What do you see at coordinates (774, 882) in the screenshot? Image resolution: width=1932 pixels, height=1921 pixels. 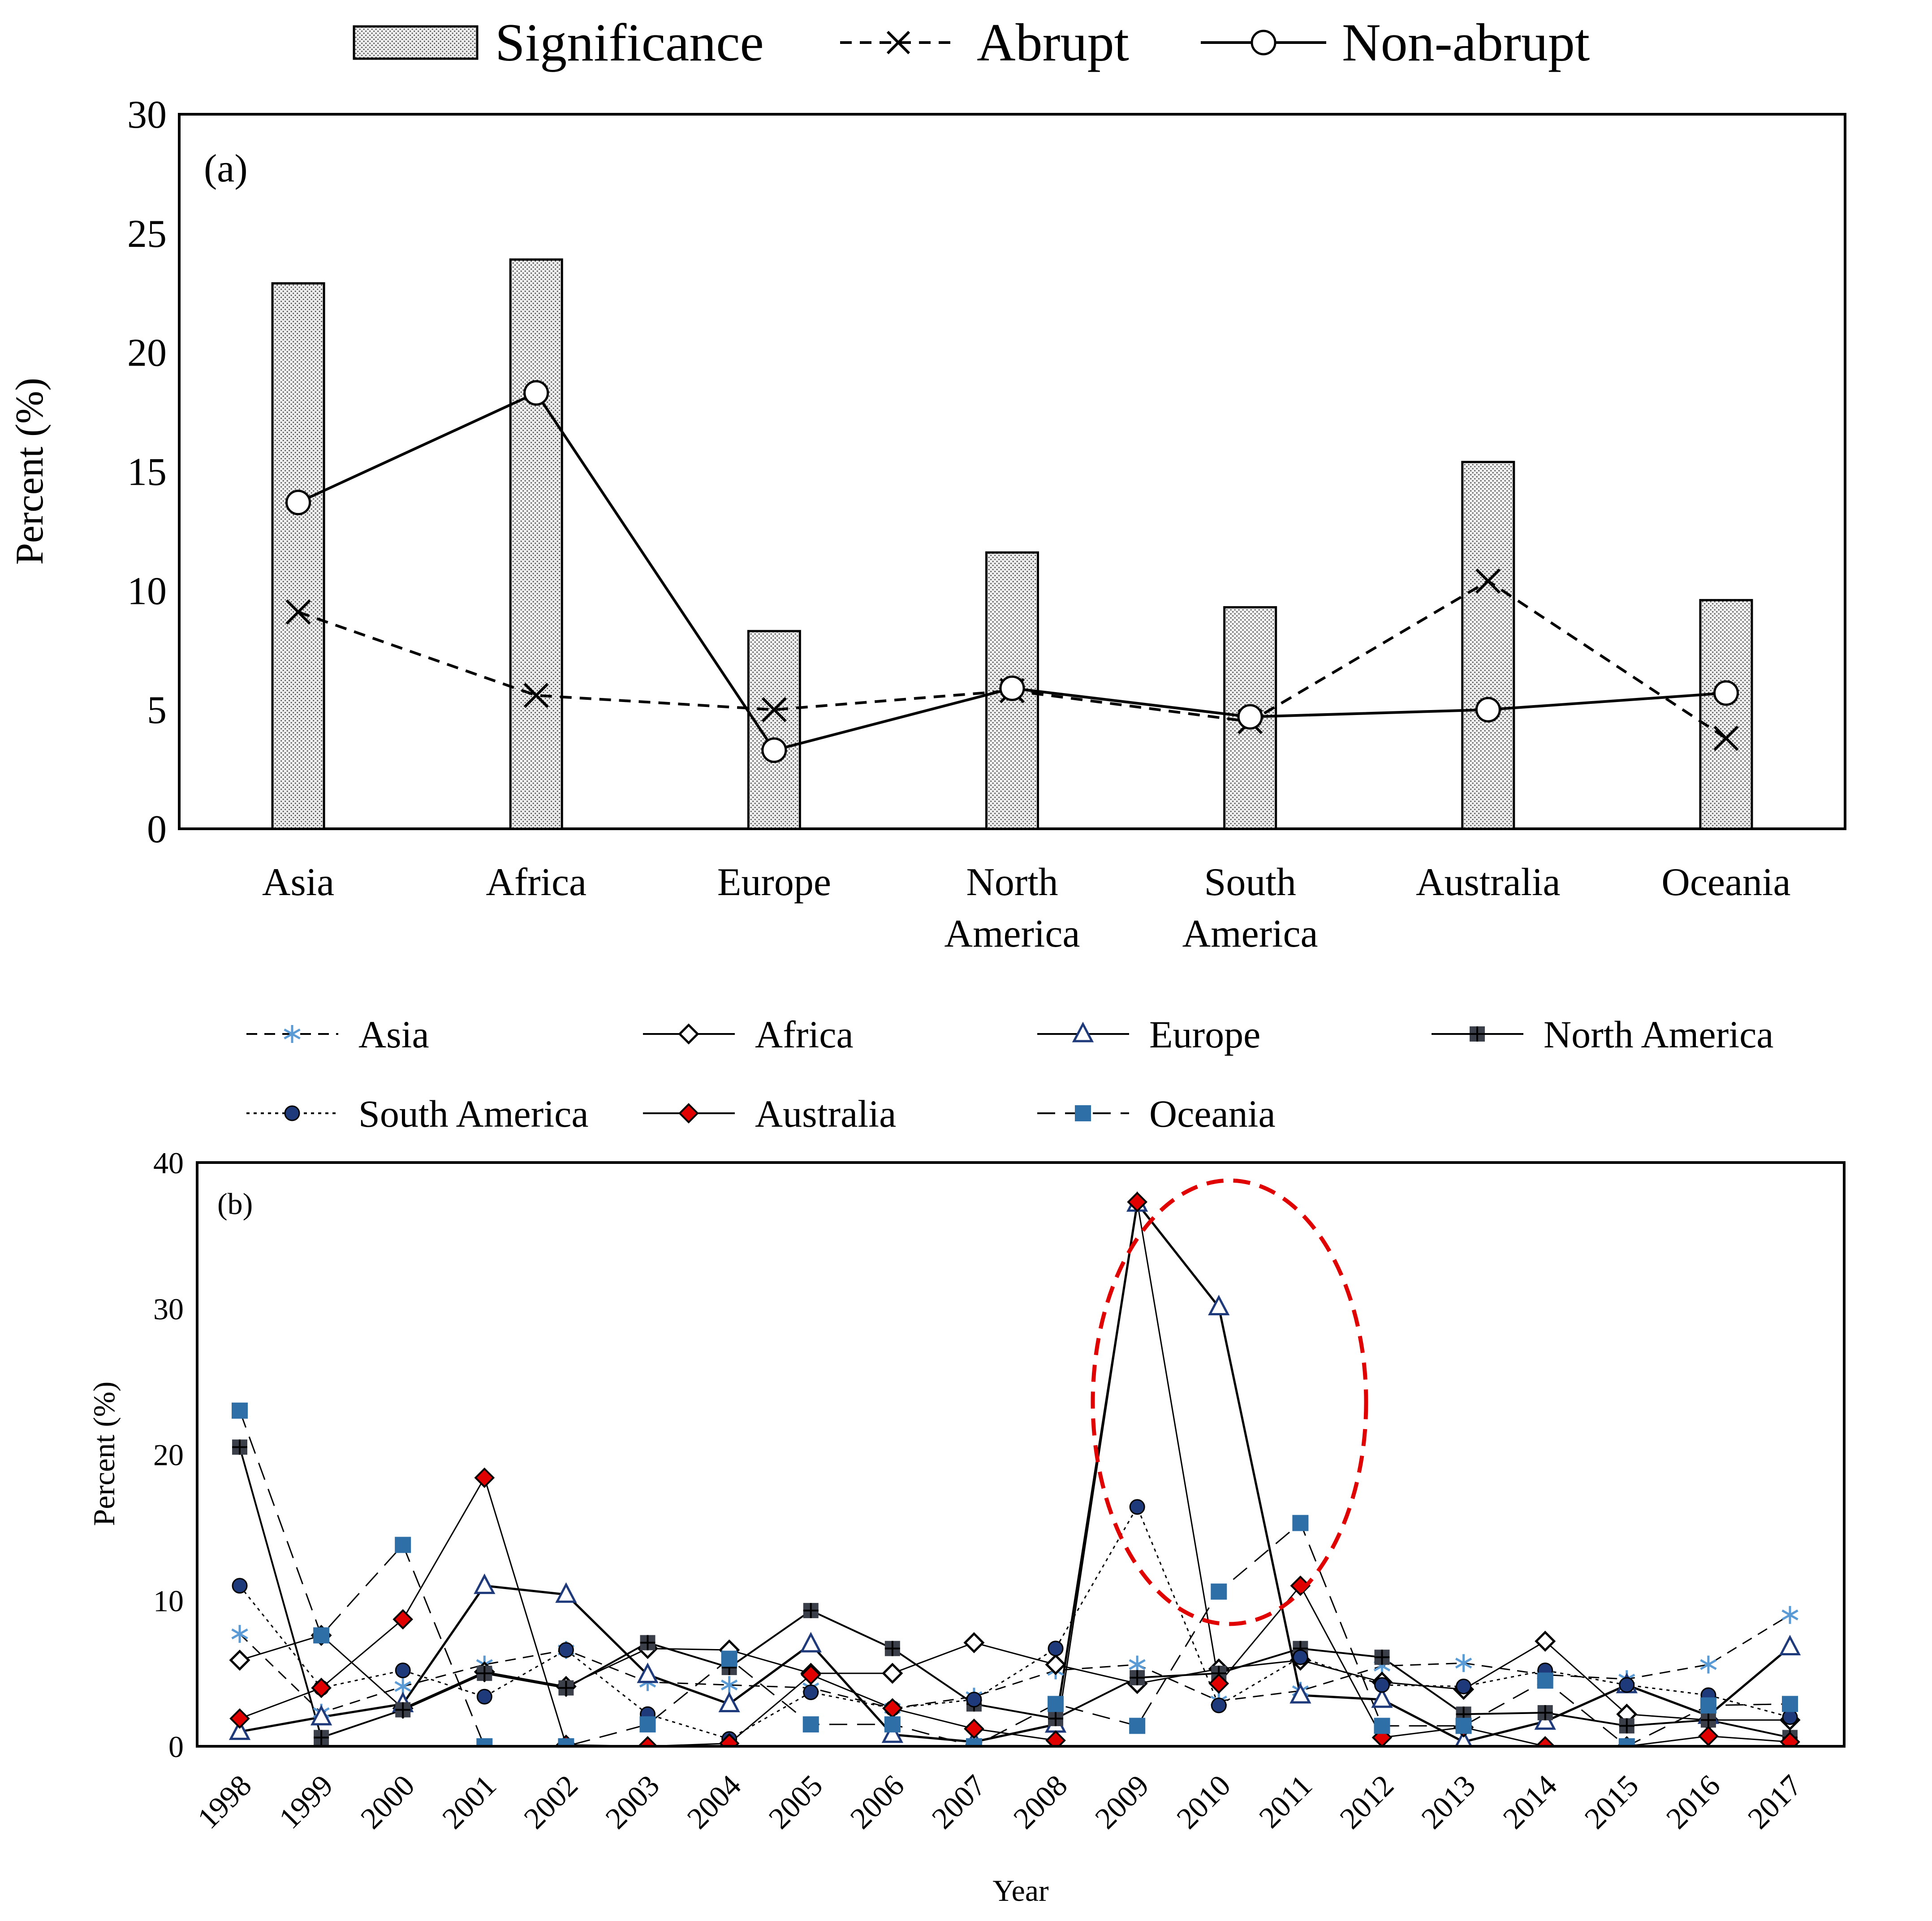 I see `category-label-europe: Europe` at bounding box center [774, 882].